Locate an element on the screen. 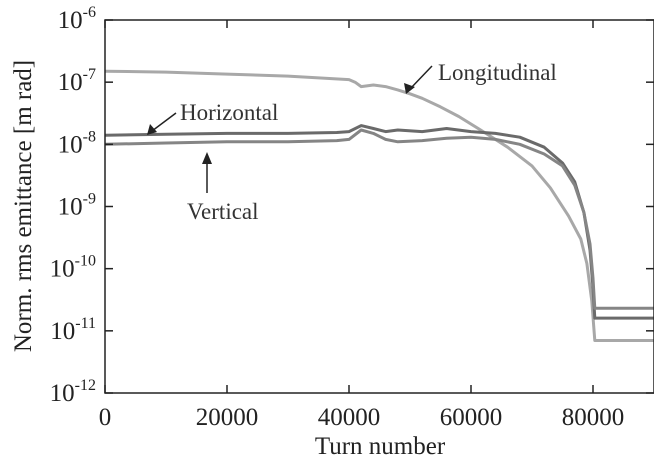 The image size is (654, 460). arrow-vertical-head is located at coordinates (207, 158).